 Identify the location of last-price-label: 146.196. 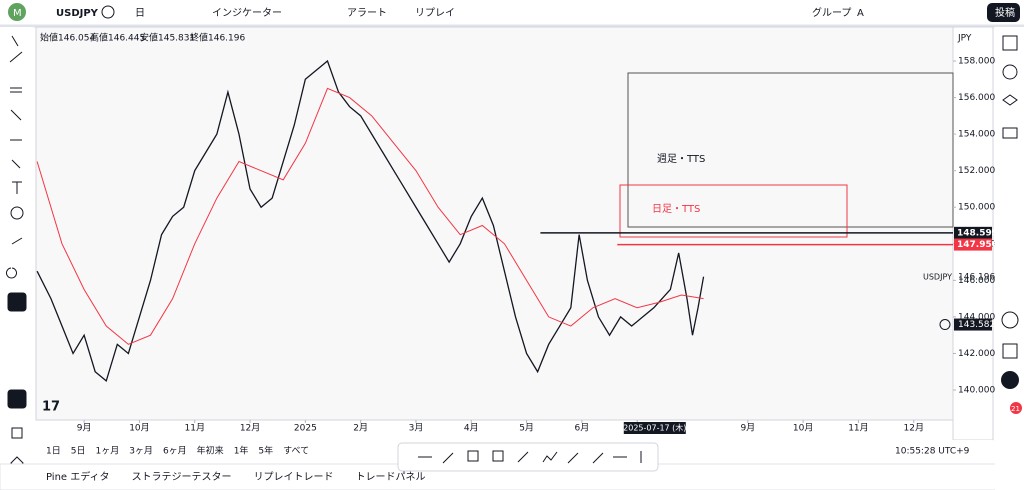
(976, 277).